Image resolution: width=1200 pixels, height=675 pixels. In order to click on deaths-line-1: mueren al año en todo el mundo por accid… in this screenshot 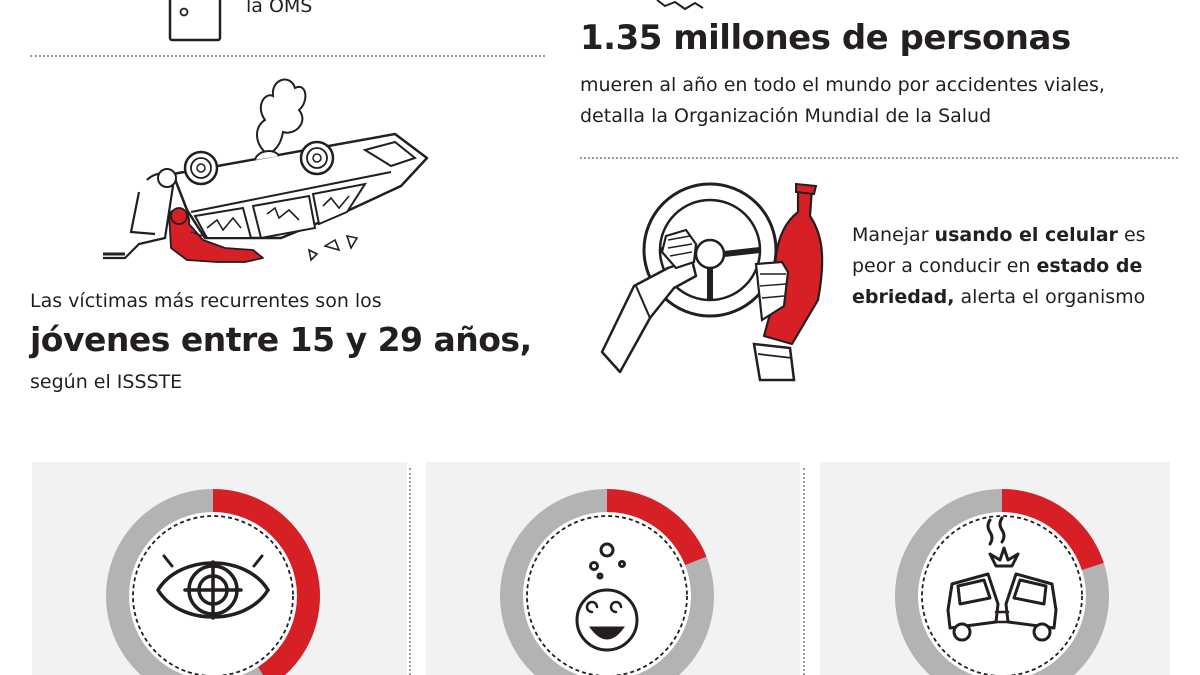, I will do `click(842, 85)`.